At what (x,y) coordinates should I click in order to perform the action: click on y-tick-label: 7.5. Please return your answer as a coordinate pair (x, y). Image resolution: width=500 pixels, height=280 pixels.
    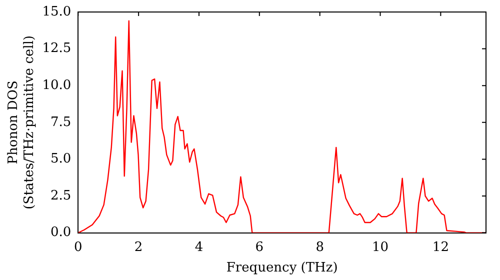
    Looking at the image, I should click on (61, 122).